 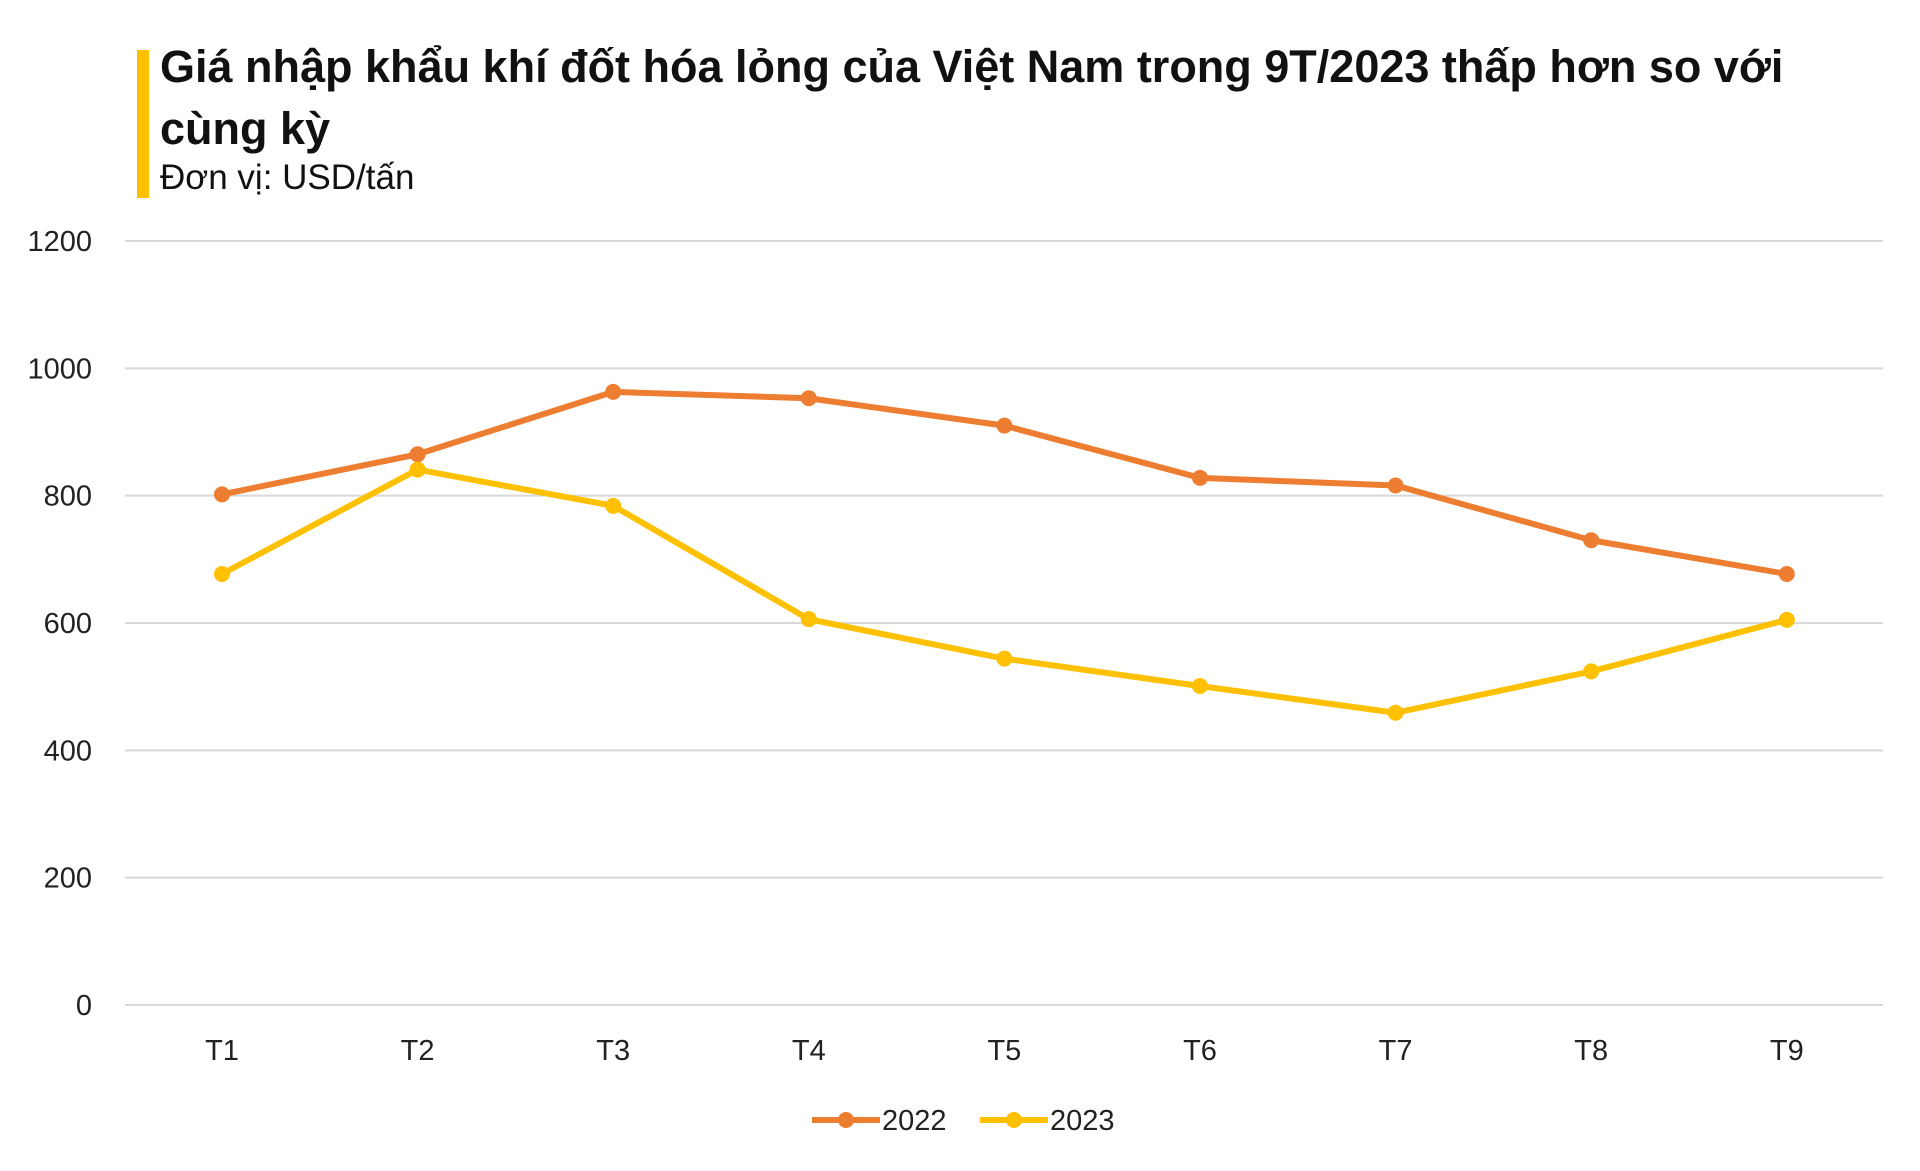 I want to click on x-tick-label: T4, so click(x=809, y=1051).